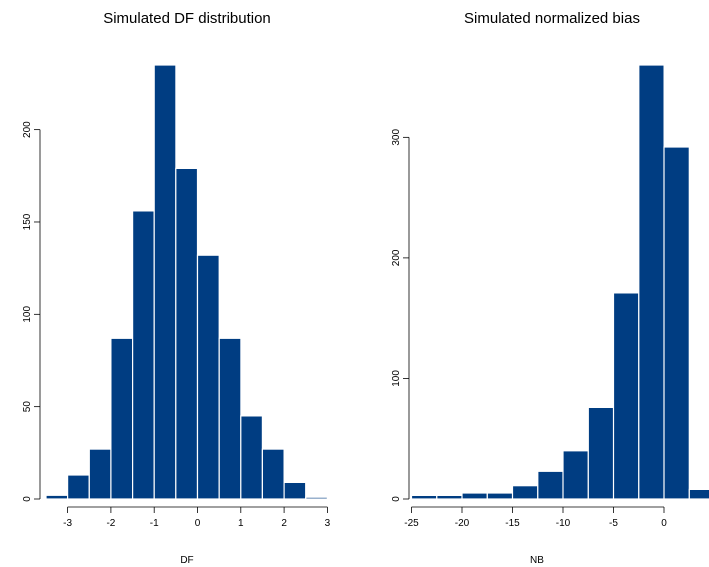 The image size is (709, 567). What do you see at coordinates (400, 315) in the screenshot?
I see `nb-y-axis: 0 100 200 300` at bounding box center [400, 315].